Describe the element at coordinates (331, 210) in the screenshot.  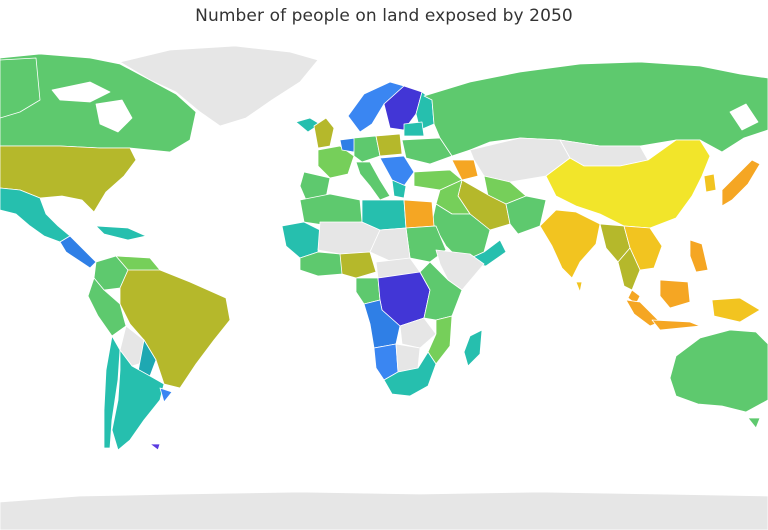
I see `region-morocco-algeria` at that location.